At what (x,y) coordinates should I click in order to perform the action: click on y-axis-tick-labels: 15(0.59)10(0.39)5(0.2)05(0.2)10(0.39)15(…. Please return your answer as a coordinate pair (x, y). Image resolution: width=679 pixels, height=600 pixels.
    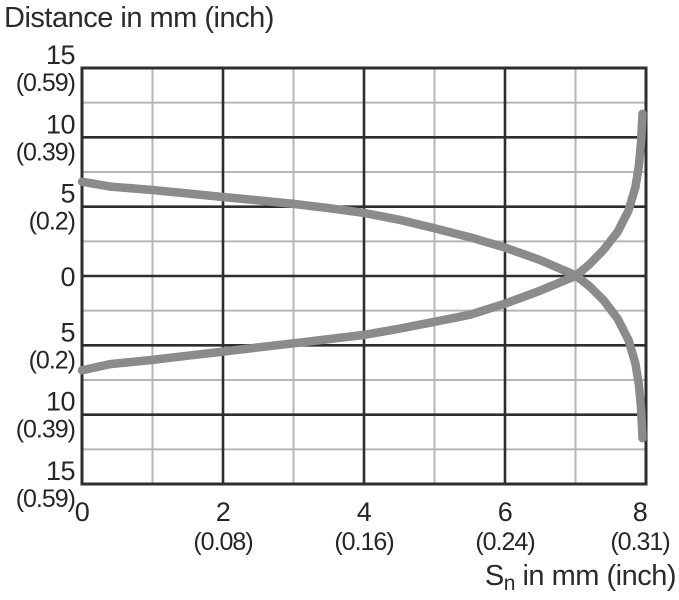
    Looking at the image, I should click on (46, 276).